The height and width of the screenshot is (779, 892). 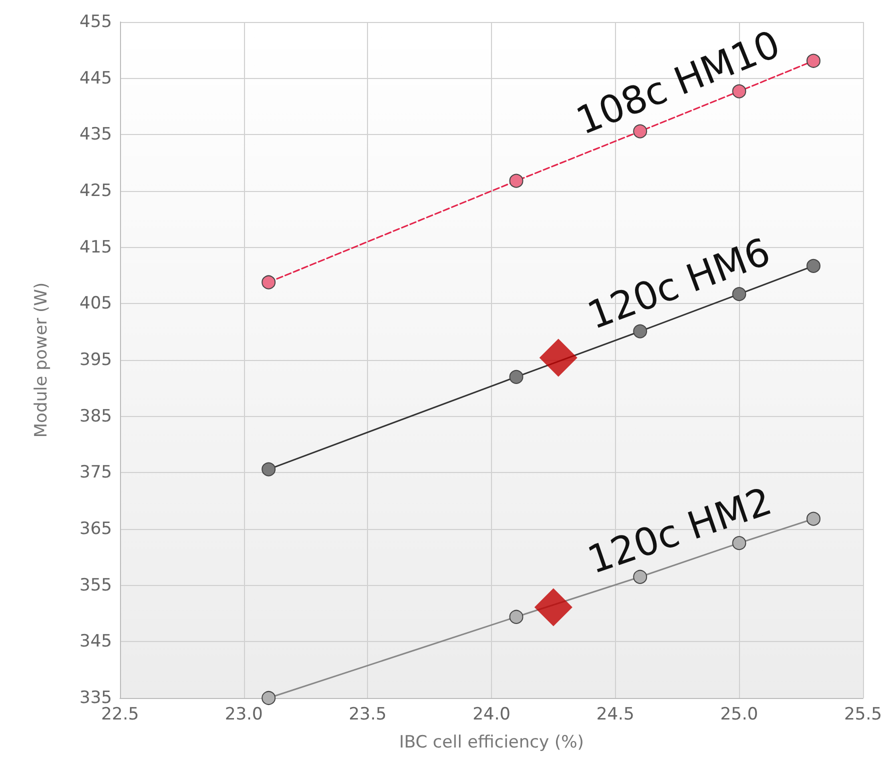 What do you see at coordinates (96, 585) in the screenshot?
I see `y-tick-label: 355` at bounding box center [96, 585].